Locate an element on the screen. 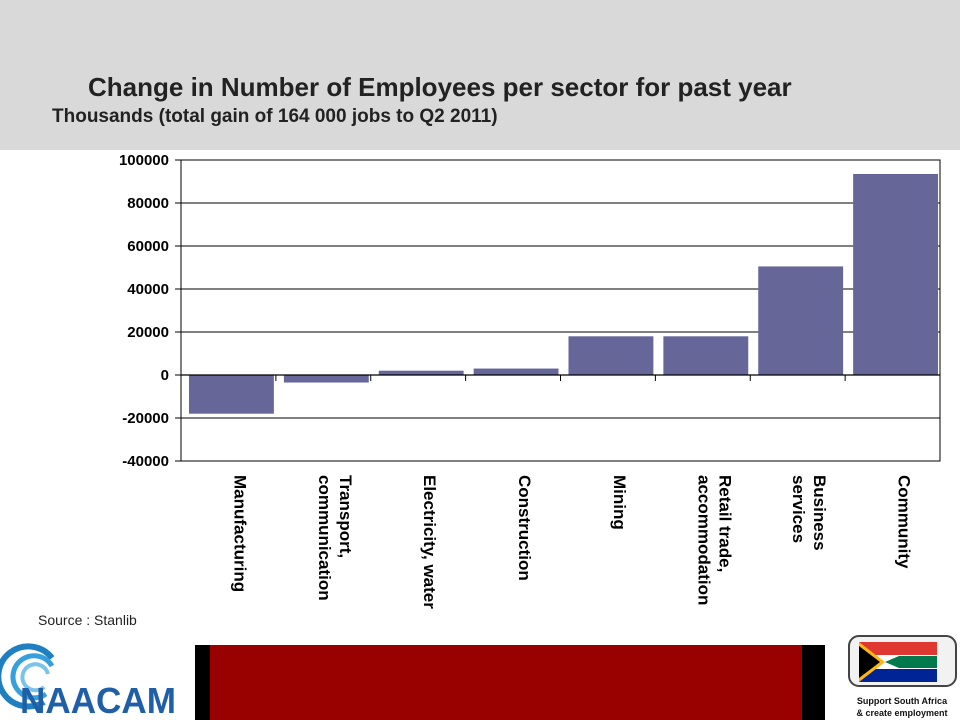 This screenshot has width=960, height=720. y-tick-label: 80000 is located at coordinates (148, 203).